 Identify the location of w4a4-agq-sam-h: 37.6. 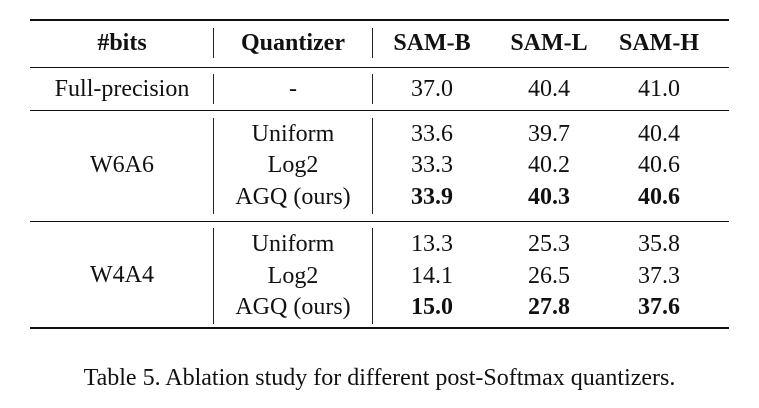
(659, 307).